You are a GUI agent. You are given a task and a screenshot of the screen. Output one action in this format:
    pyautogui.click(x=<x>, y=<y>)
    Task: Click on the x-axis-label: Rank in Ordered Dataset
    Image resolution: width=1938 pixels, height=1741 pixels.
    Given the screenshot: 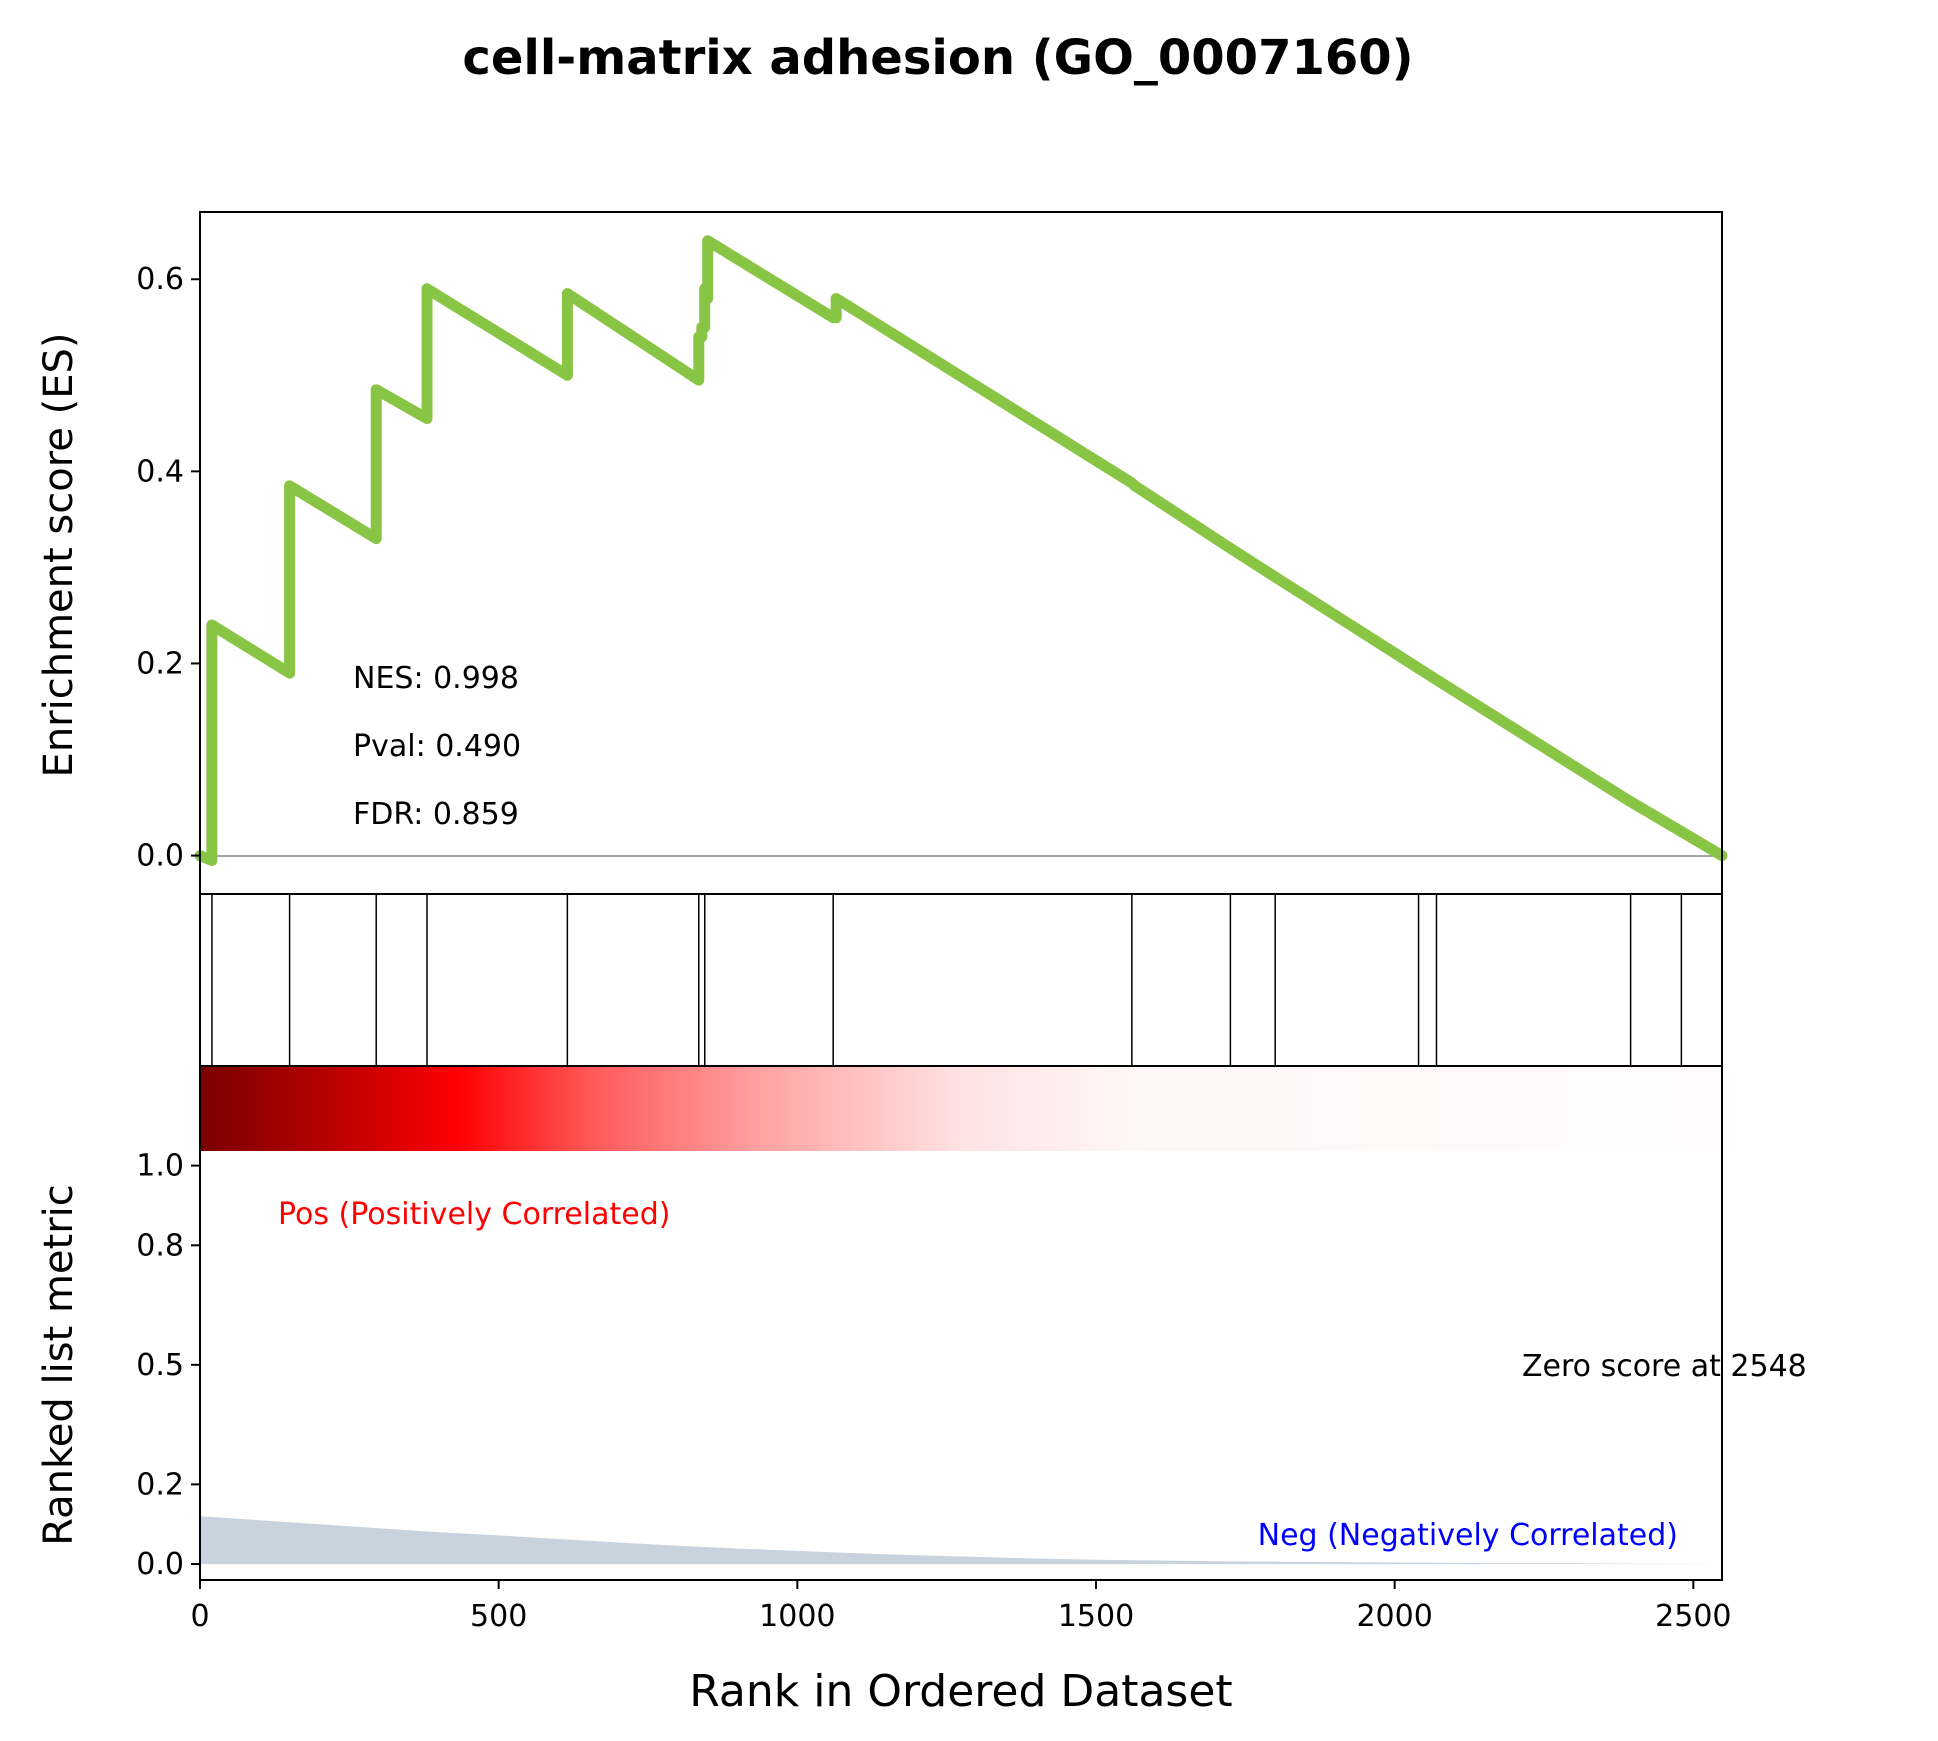 What is the action you would take?
    pyautogui.click(x=960, y=1691)
    